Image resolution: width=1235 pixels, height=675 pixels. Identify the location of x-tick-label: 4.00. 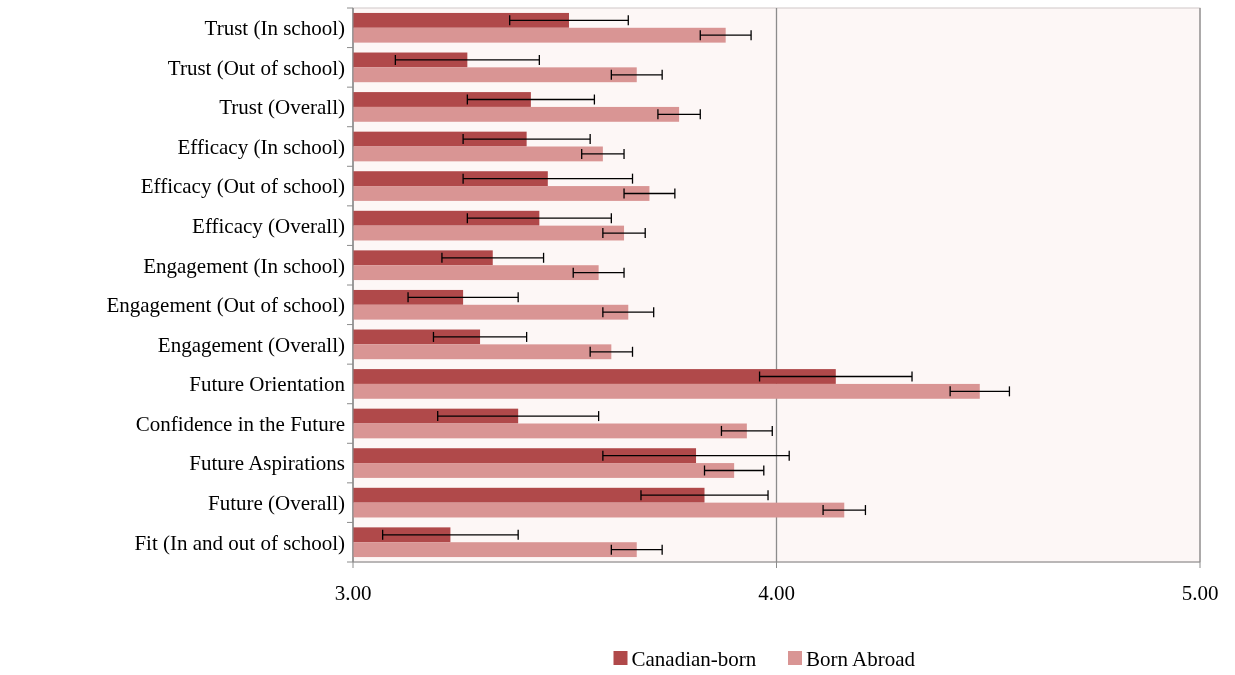
(776, 593).